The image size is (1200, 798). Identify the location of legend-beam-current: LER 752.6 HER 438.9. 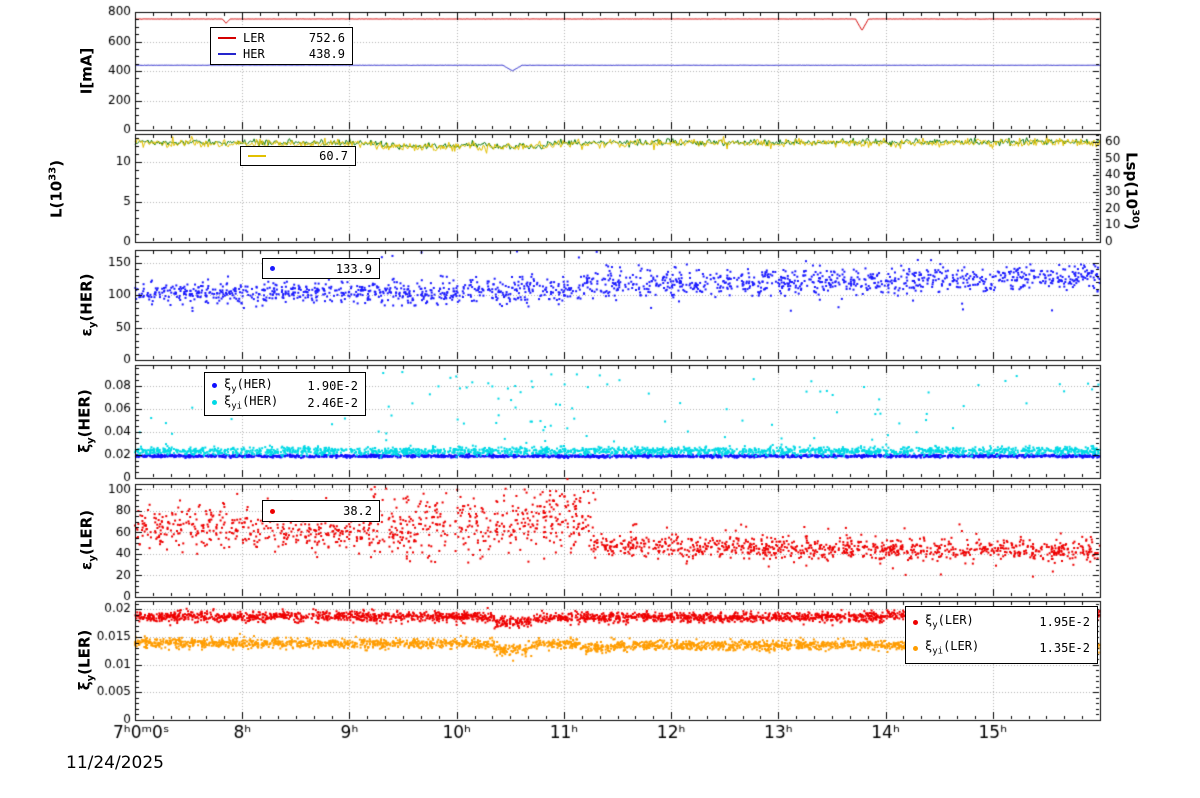
(281, 46).